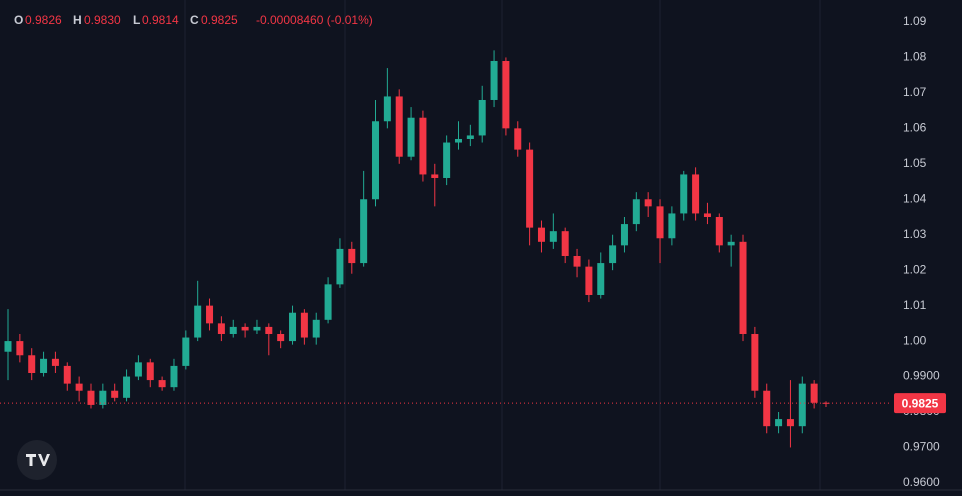 The width and height of the screenshot is (962, 496). I want to click on h-value: 0.9830, so click(102, 20).